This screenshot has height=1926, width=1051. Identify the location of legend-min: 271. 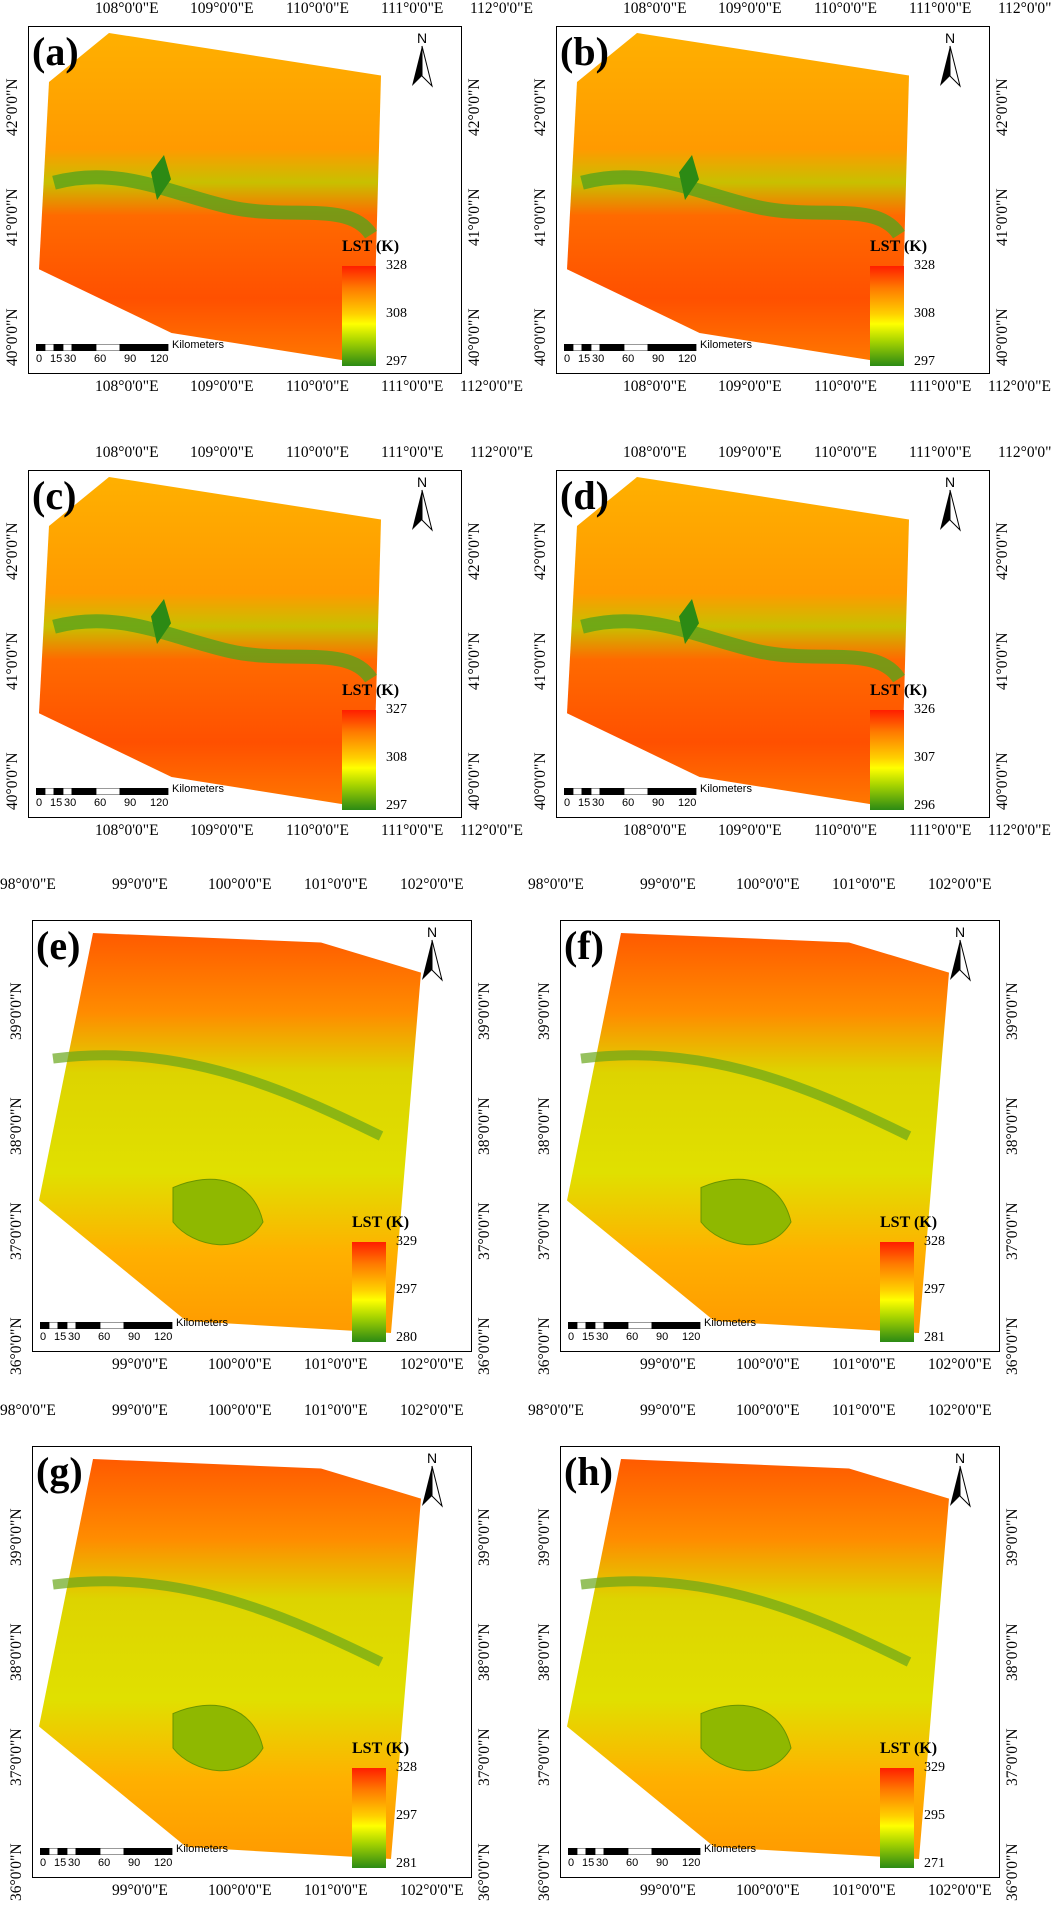
(934, 1863).